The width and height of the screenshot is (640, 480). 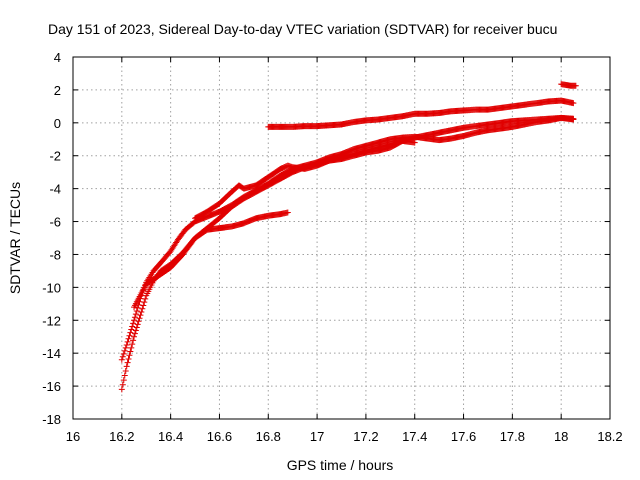 I want to click on x-axis-label: GPS time / hours, so click(x=340, y=465).